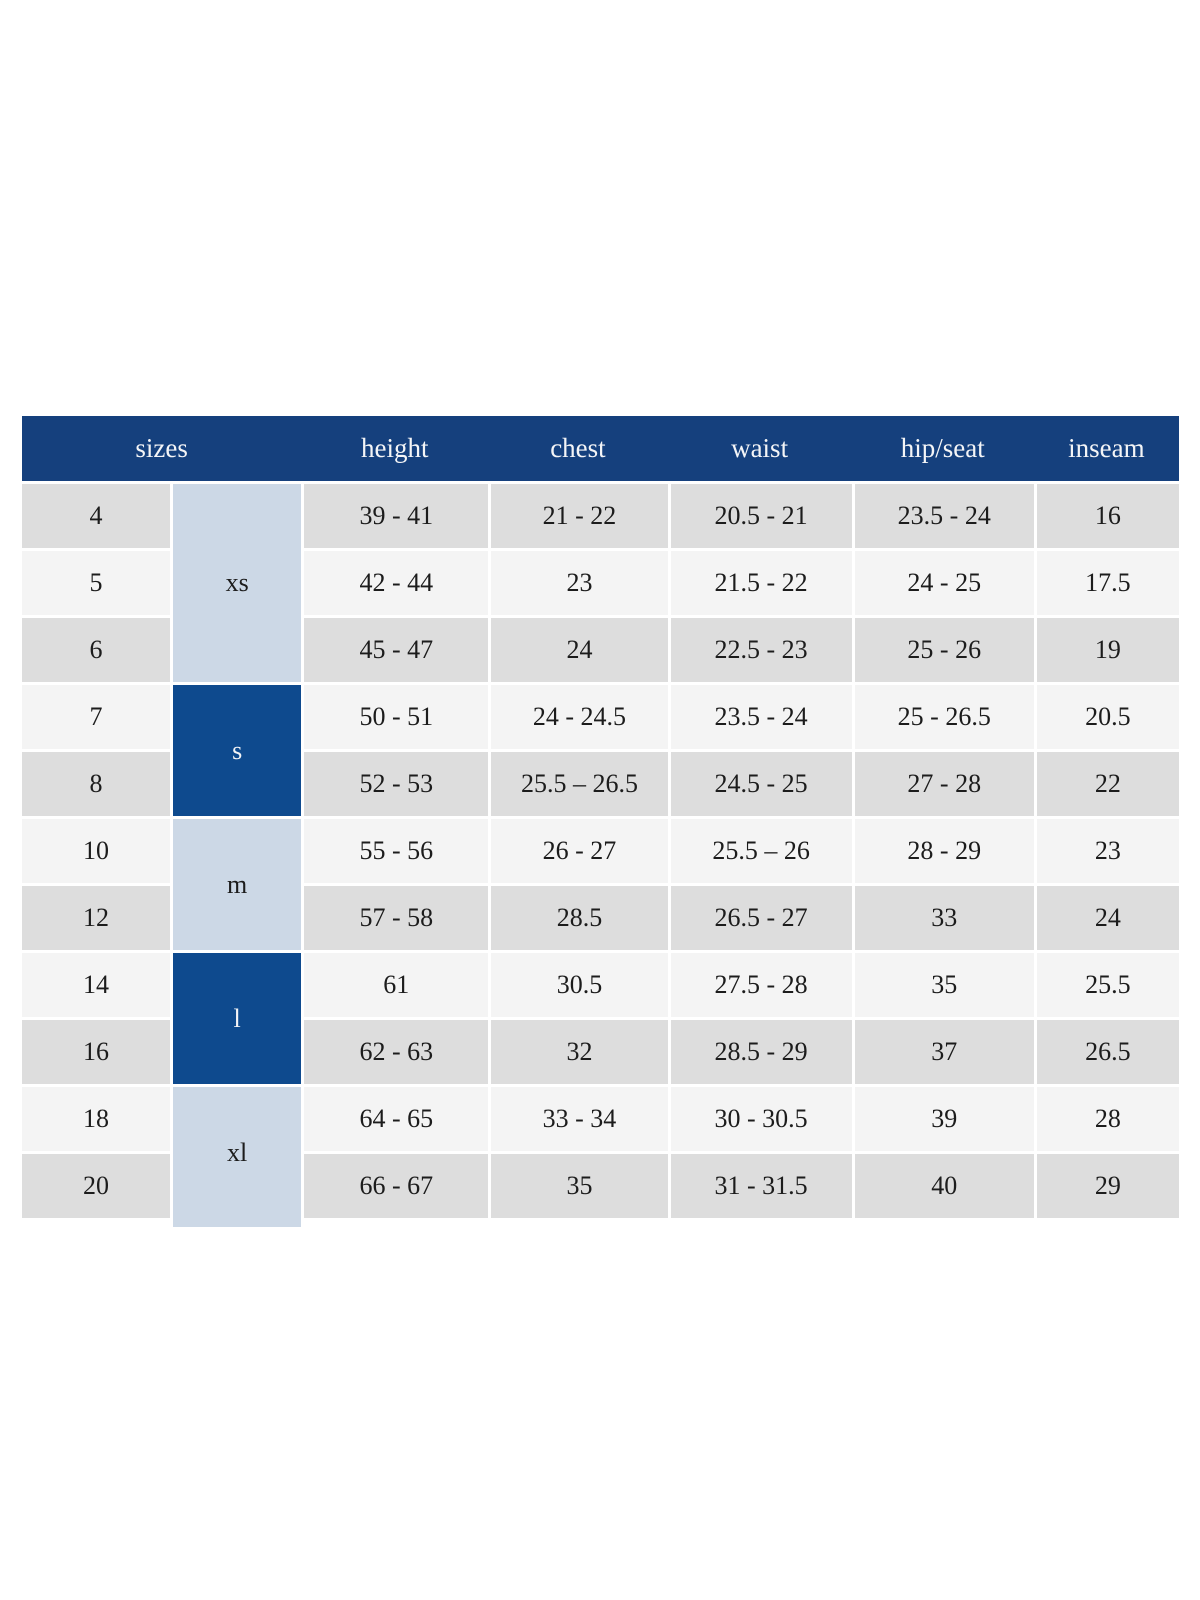 Image resolution: width=1200 pixels, height=1600 pixels. What do you see at coordinates (395, 916) in the screenshot?
I see `height-cell: 57 - 58` at bounding box center [395, 916].